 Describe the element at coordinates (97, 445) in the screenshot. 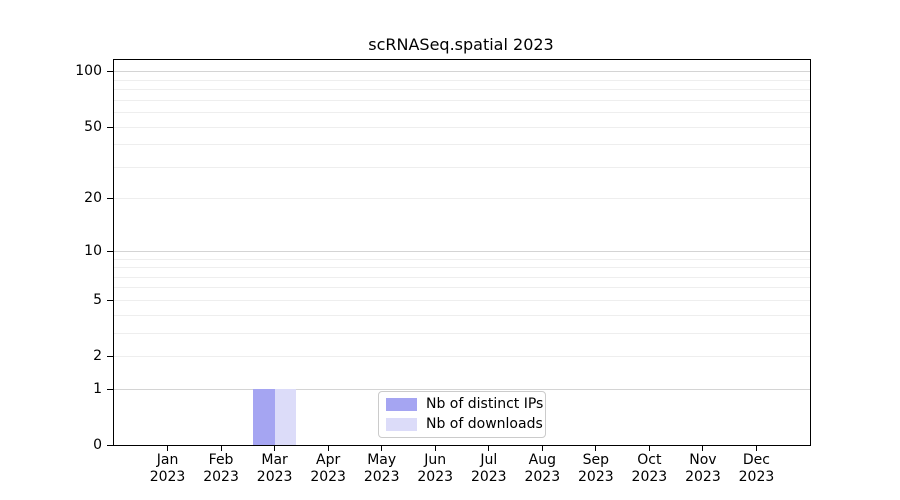

I see `y-tick-label: 0` at that location.